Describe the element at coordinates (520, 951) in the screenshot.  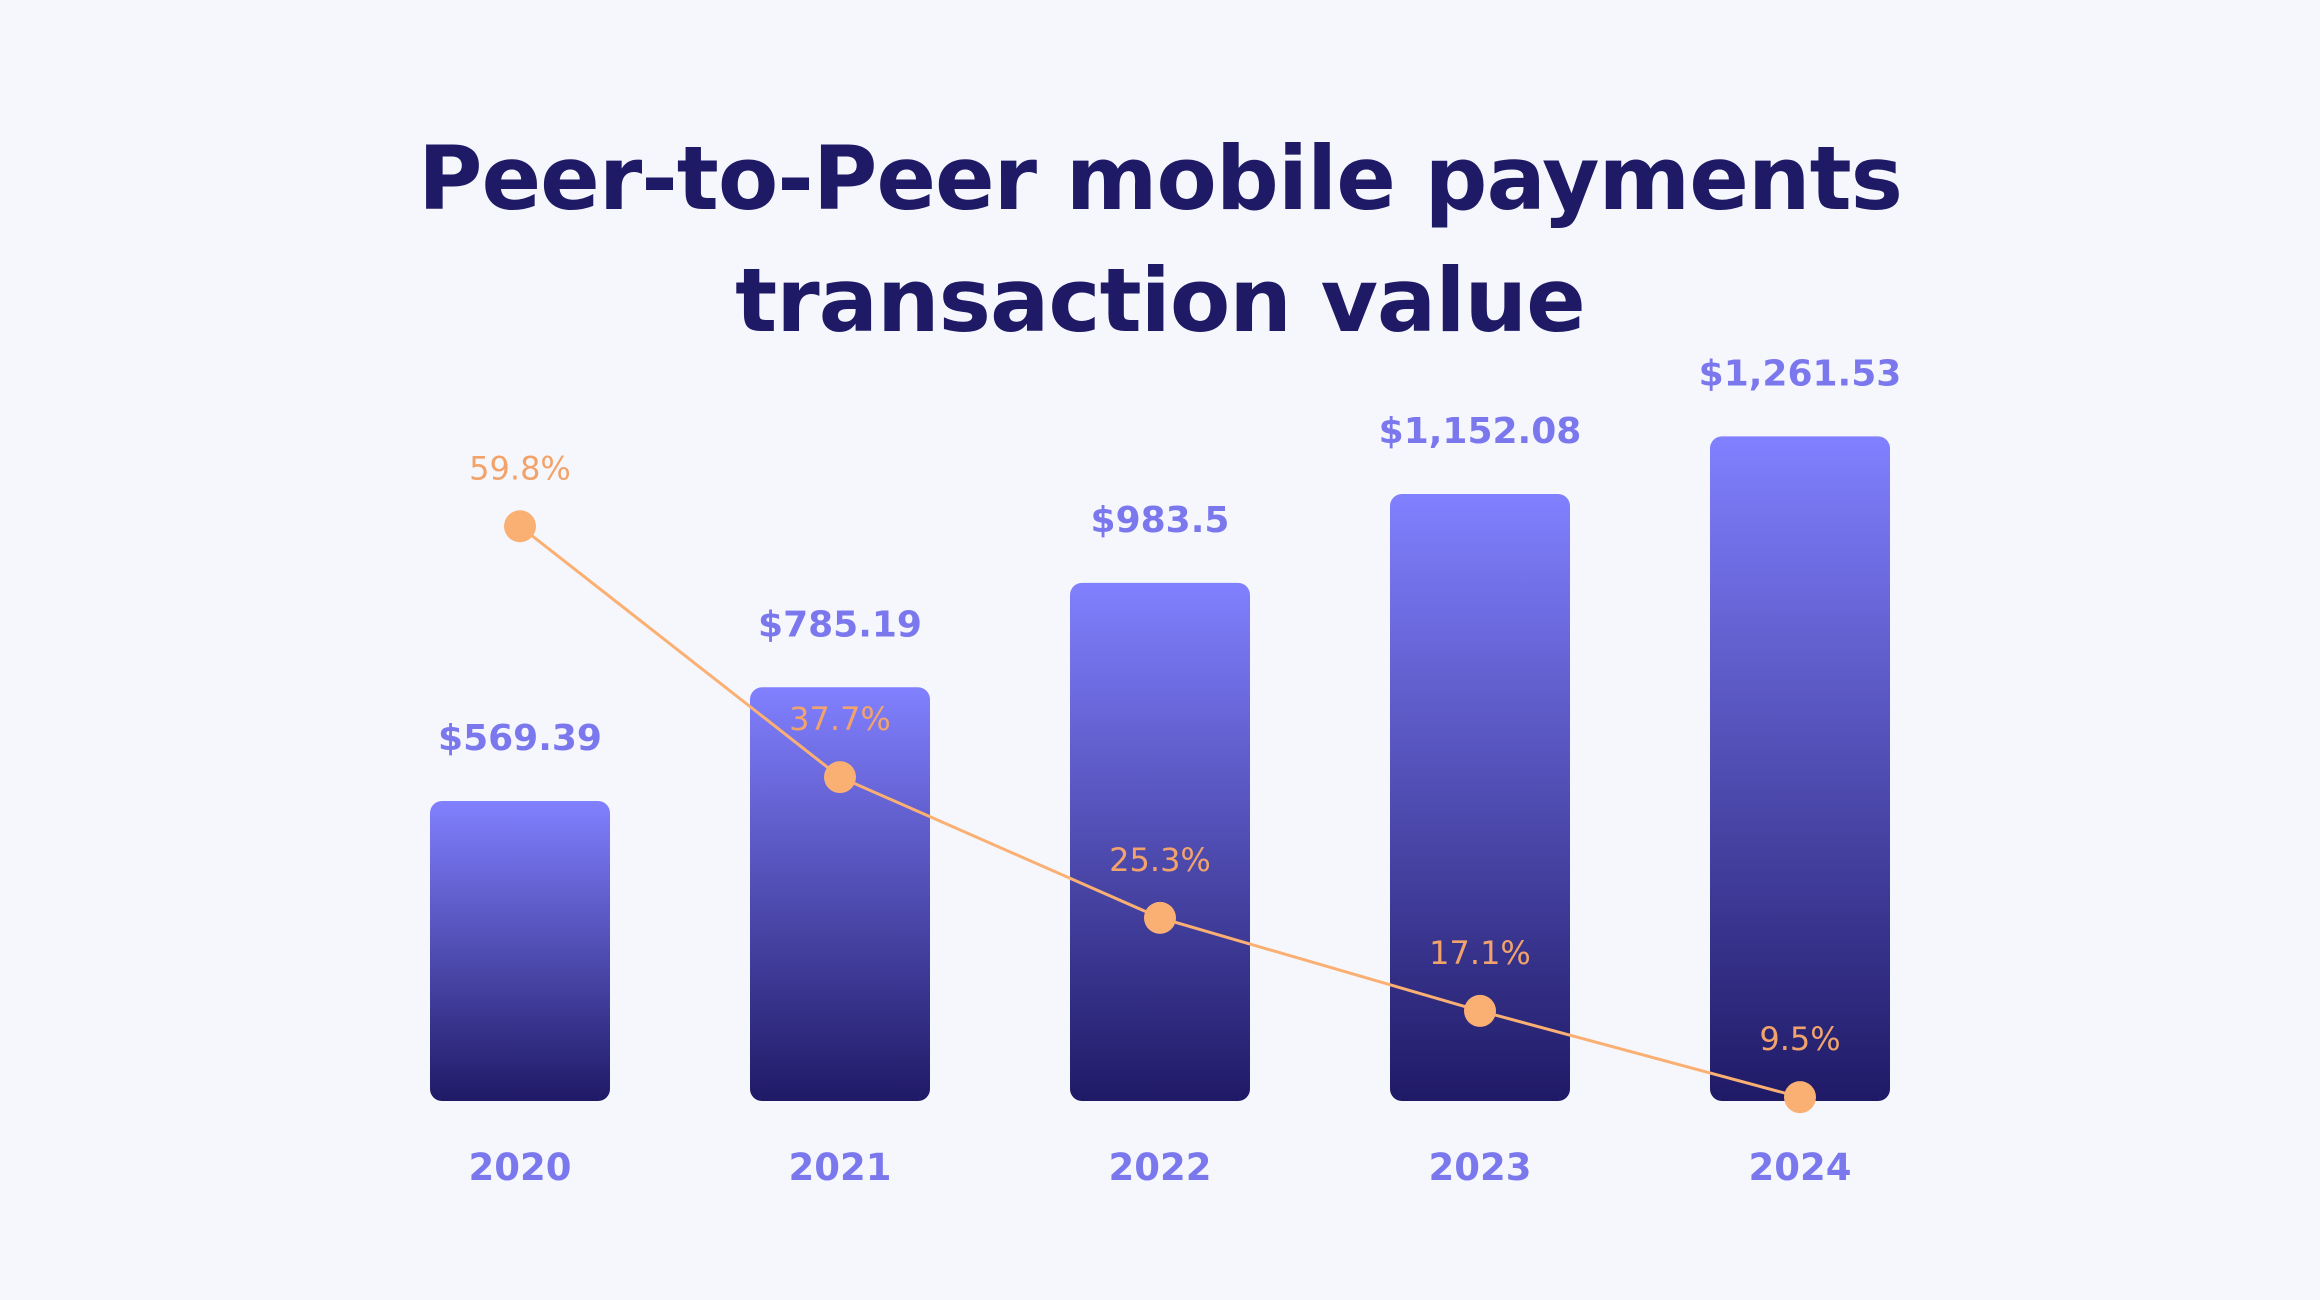
I see `bar-2020` at that location.